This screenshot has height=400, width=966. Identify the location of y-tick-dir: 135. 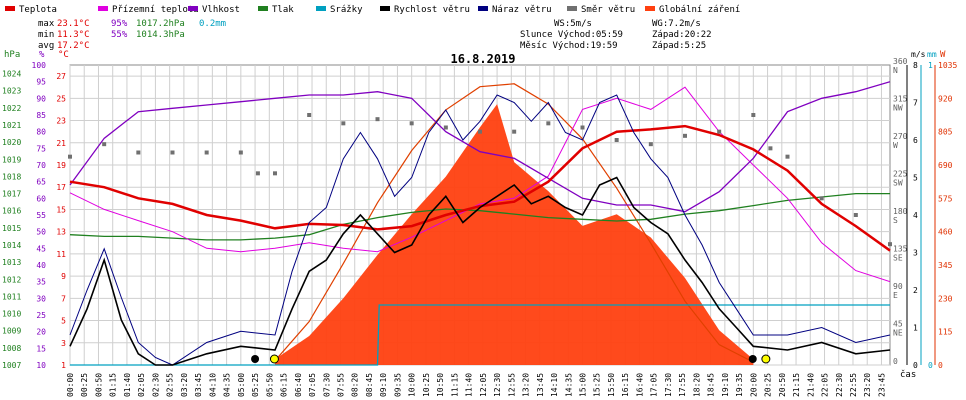
(900, 249).